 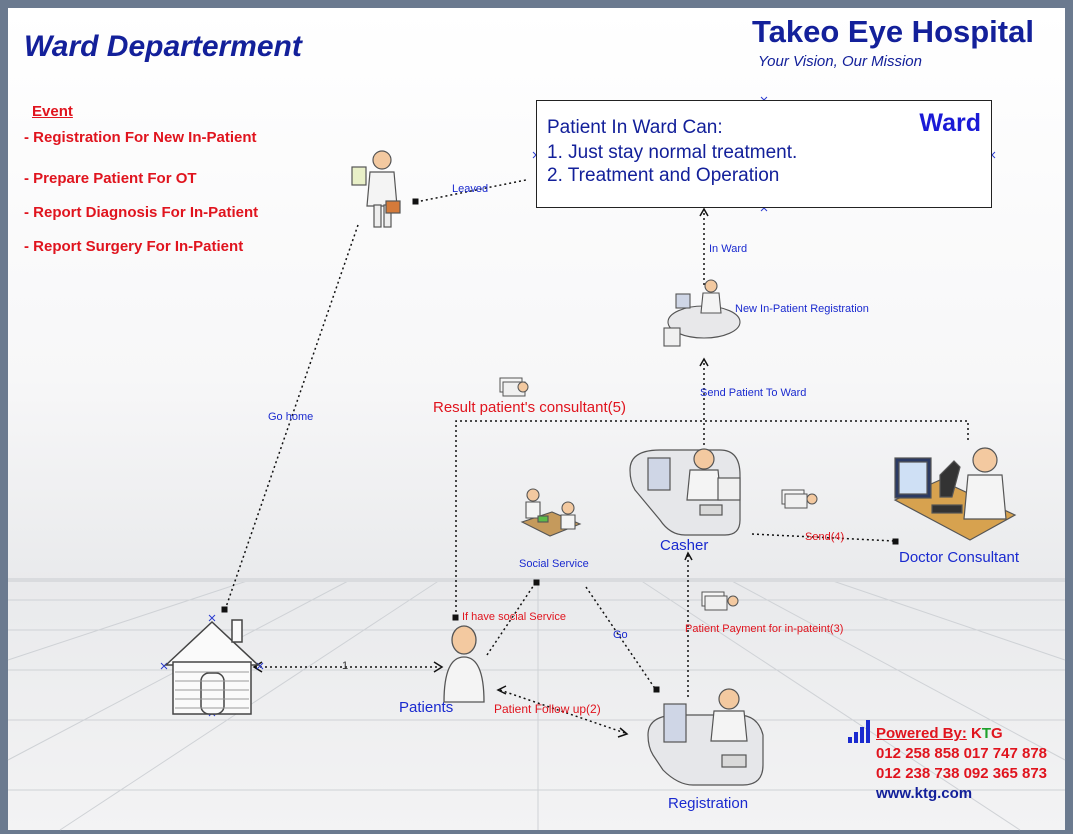 I want to click on tagline: Your Vision, Our Mission, so click(x=840, y=61).